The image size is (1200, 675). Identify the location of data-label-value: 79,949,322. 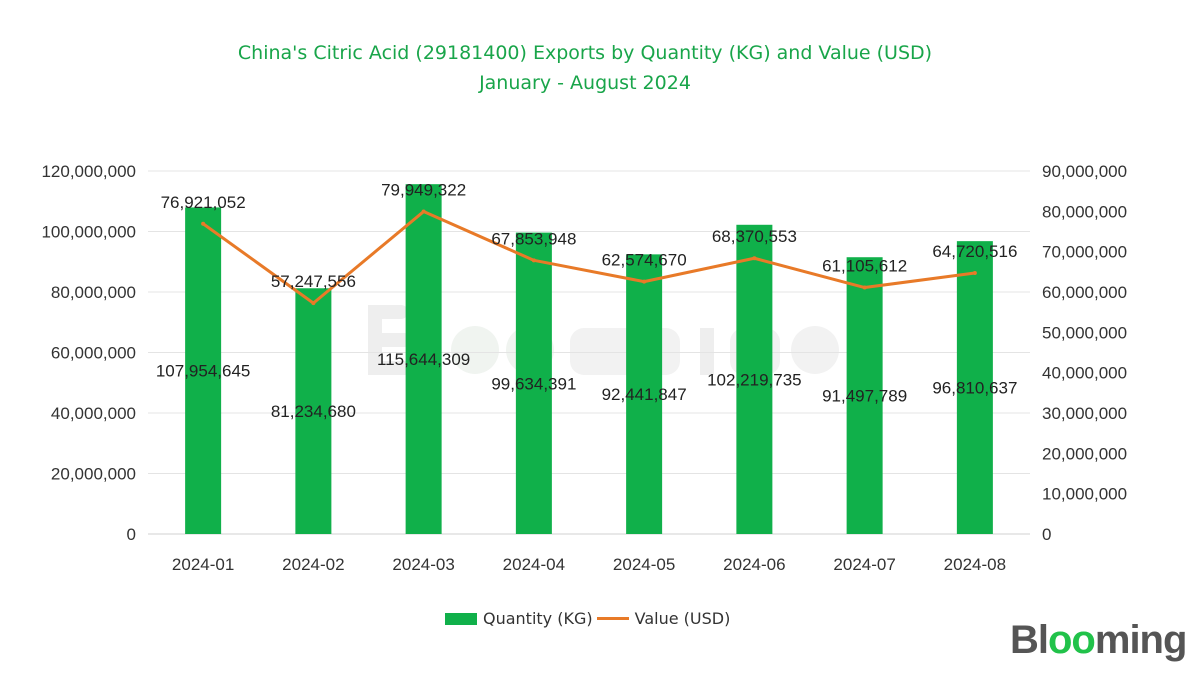
(423, 190).